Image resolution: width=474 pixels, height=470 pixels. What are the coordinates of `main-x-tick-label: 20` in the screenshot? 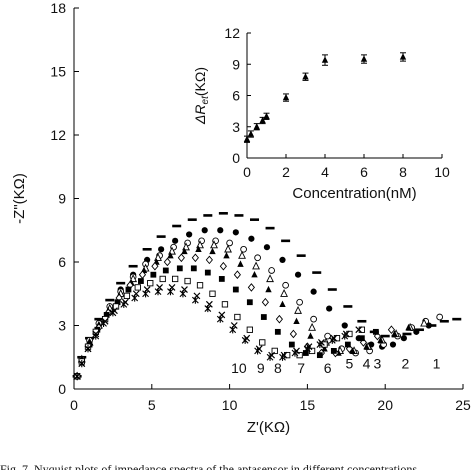 It's located at (385, 405).